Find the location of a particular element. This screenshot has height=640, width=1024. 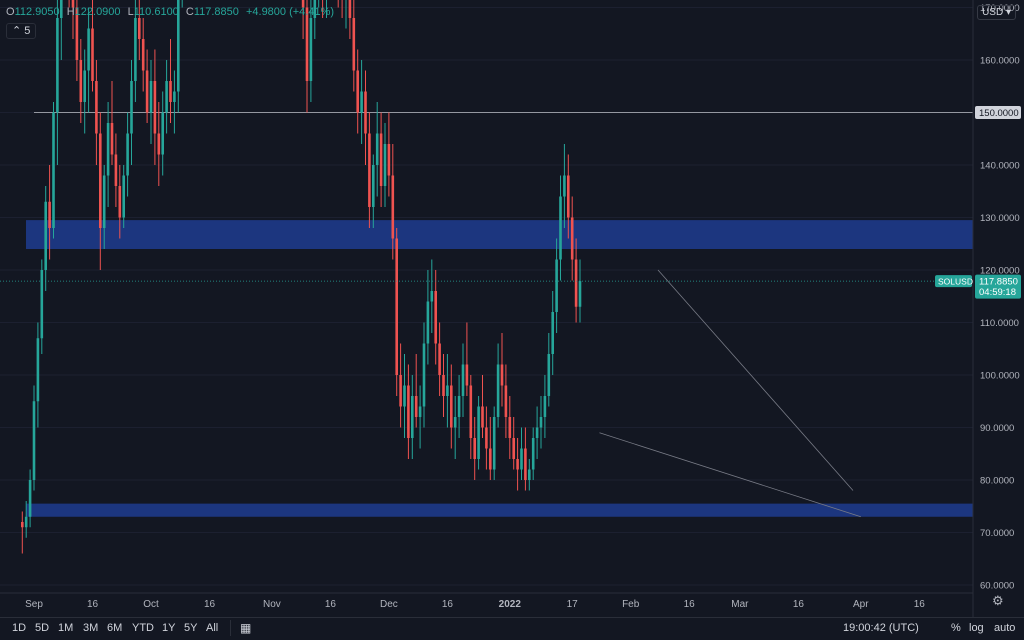

y-tick-label: 170.0000 is located at coordinates (1000, 8).